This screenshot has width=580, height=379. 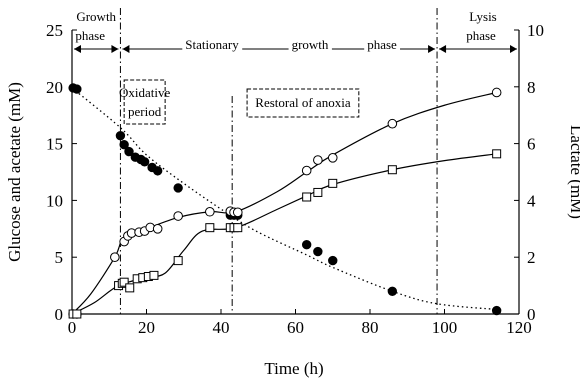 What do you see at coordinates (59, 314) in the screenshot?
I see `y-left-tick-label: 0` at bounding box center [59, 314].